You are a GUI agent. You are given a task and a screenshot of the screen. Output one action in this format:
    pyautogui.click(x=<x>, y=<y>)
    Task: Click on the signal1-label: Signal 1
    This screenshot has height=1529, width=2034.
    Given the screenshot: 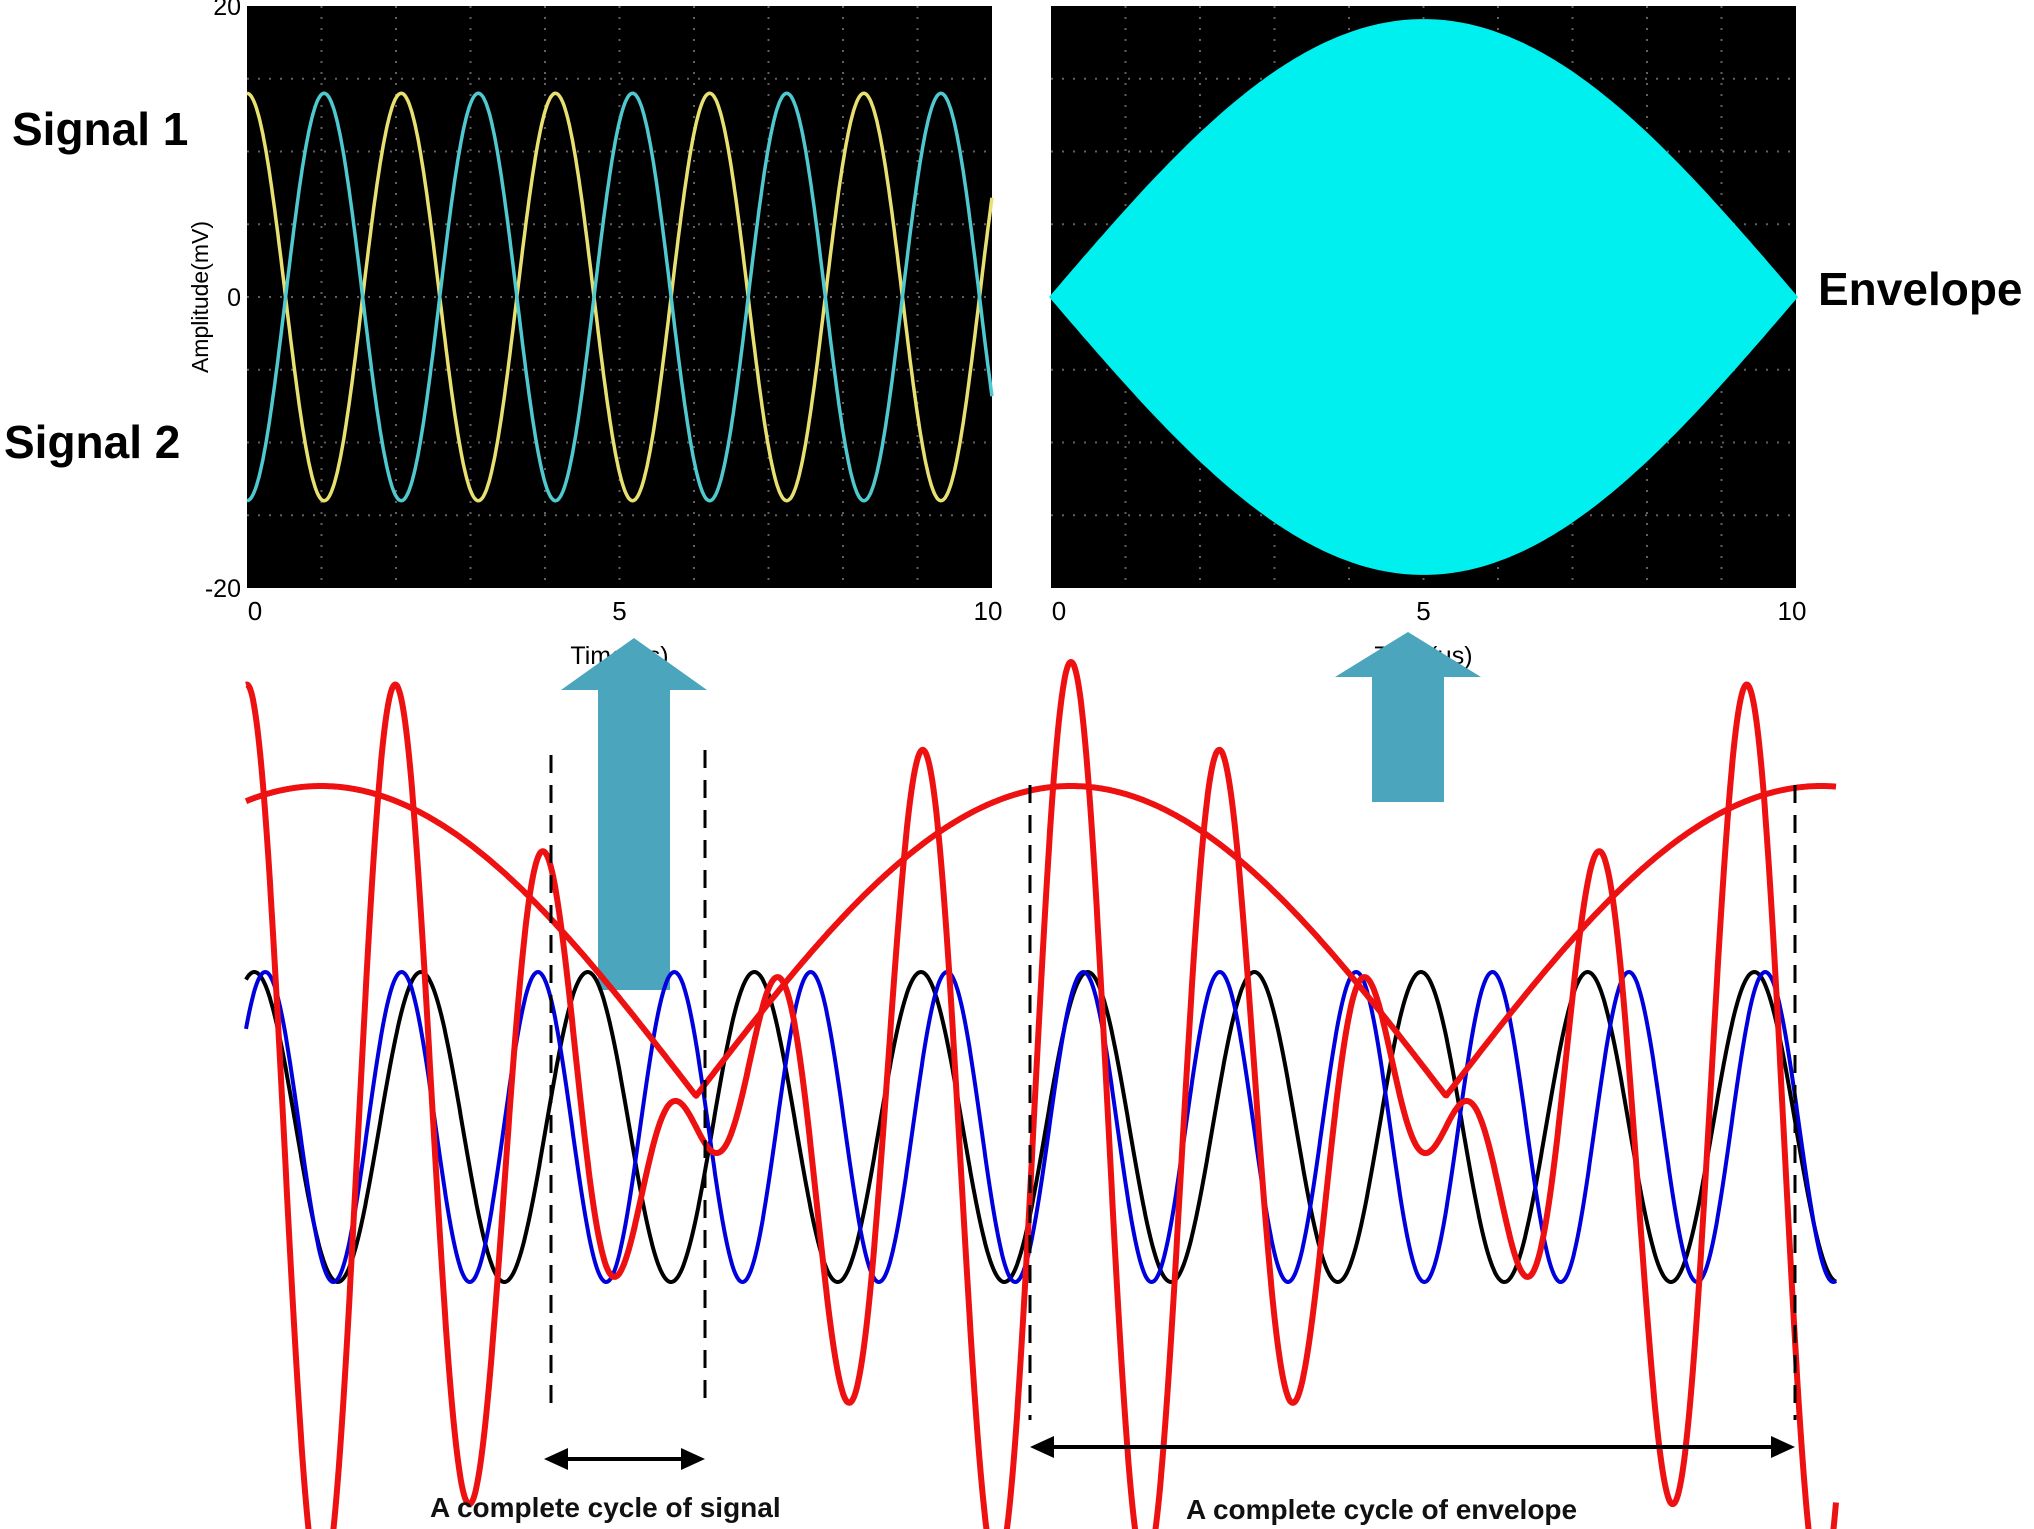 What is the action you would take?
    pyautogui.click(x=100, y=129)
    